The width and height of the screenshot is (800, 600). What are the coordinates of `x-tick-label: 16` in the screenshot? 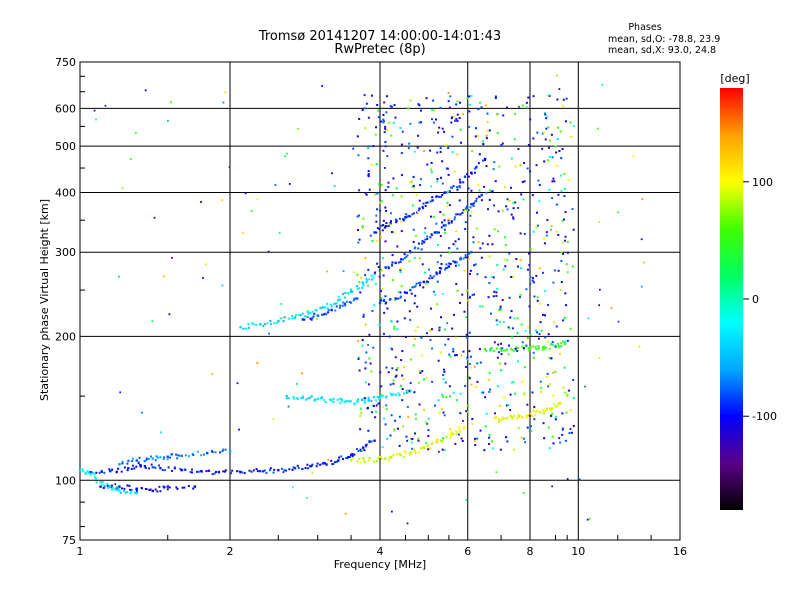 It's located at (680, 551).